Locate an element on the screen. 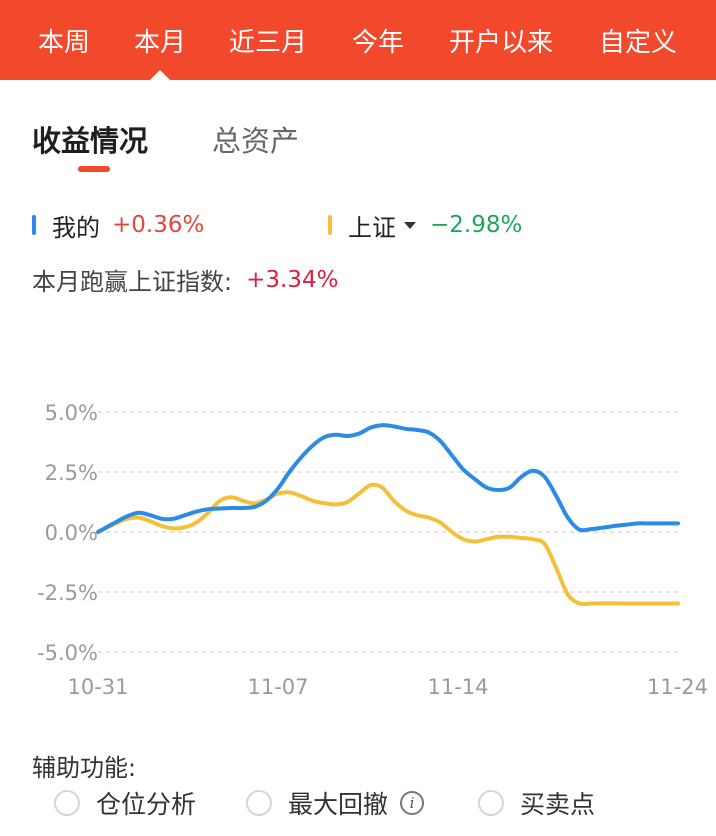 The width and height of the screenshot is (716, 836). beat-index-value: +3.34% is located at coordinates (292, 279).